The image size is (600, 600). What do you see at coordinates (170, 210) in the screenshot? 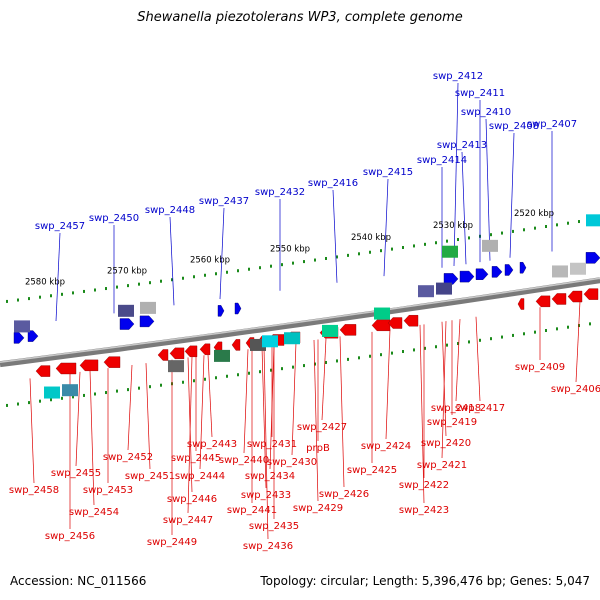
I see `forward-gene-label: swp_2448` at bounding box center [170, 210].